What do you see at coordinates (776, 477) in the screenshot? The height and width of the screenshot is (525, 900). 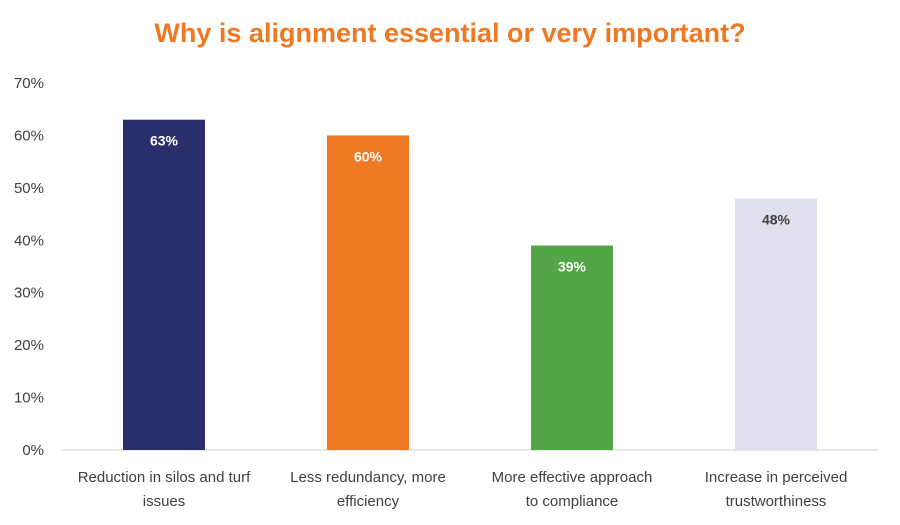 I see `category-label: Increase in perceived` at bounding box center [776, 477].